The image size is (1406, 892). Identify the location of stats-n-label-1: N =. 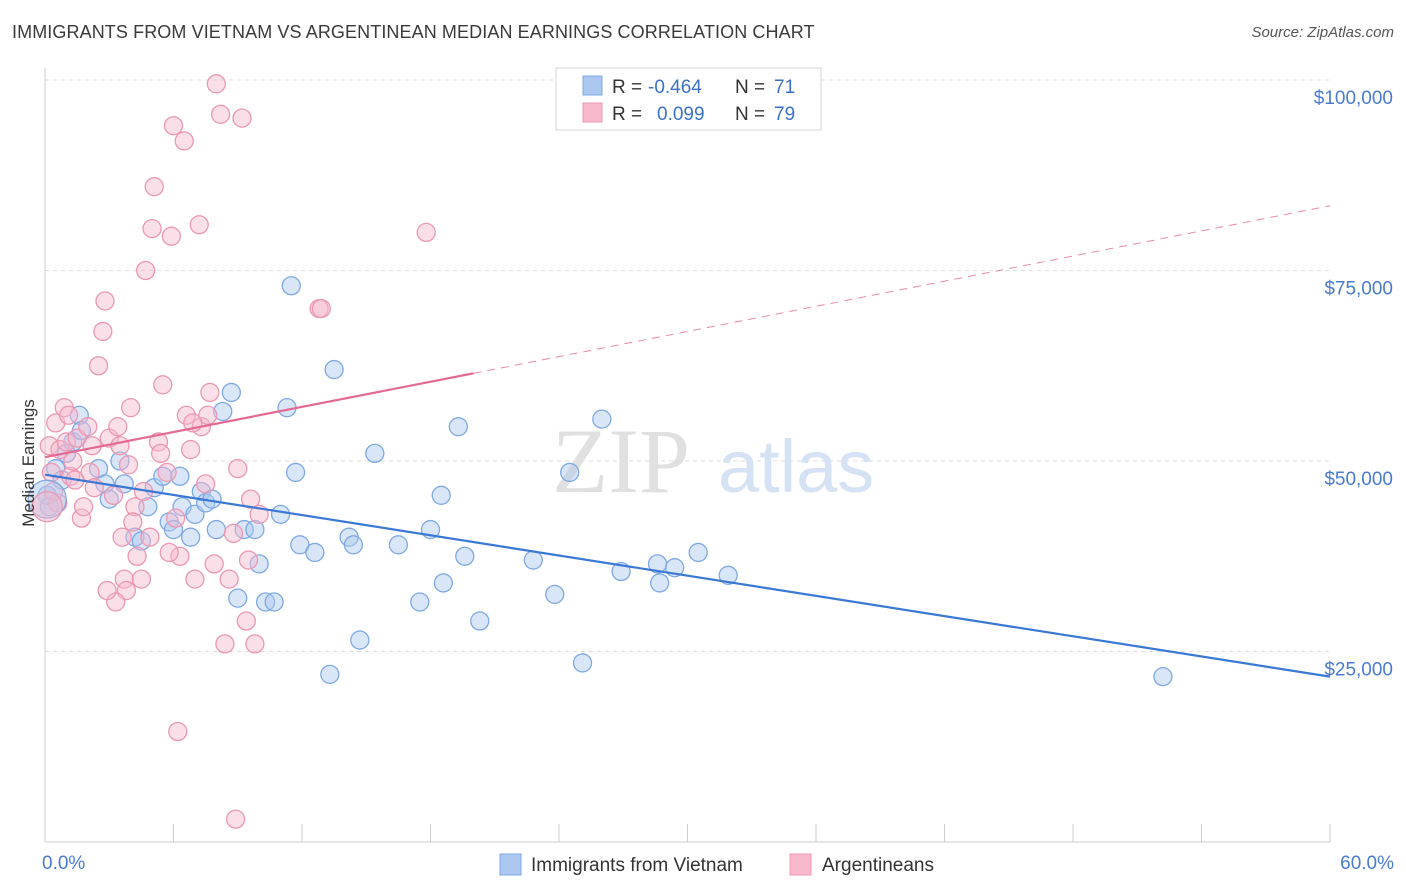
(750, 87).